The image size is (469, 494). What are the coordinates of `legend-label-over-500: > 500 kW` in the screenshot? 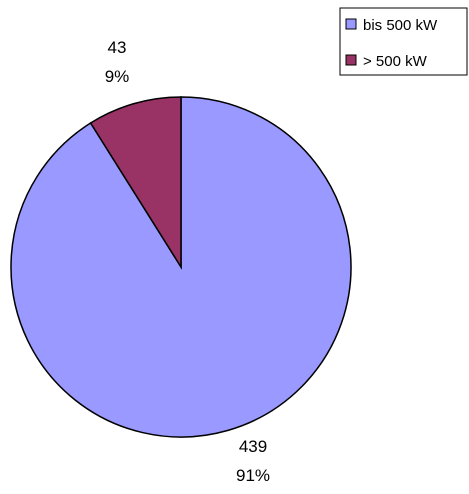 It's located at (395, 61).